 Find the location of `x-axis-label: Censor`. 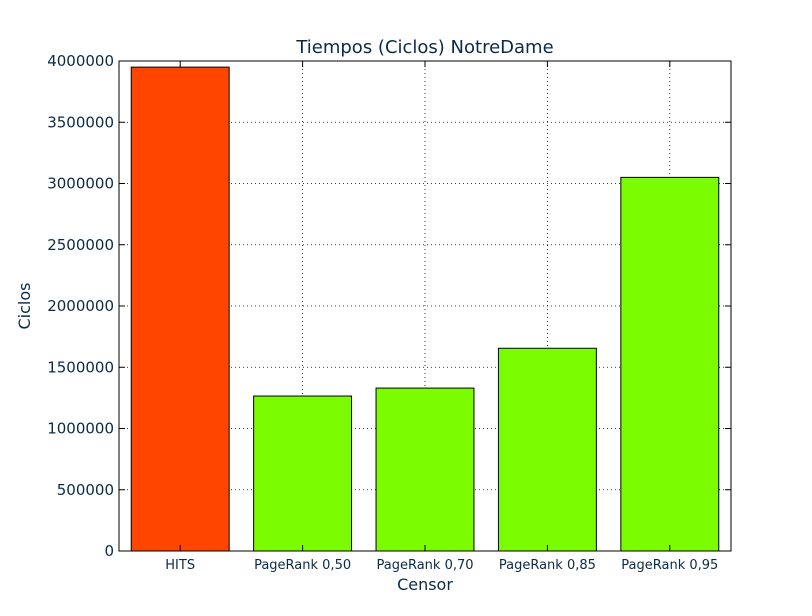

x-axis-label: Censor is located at coordinates (425, 584).